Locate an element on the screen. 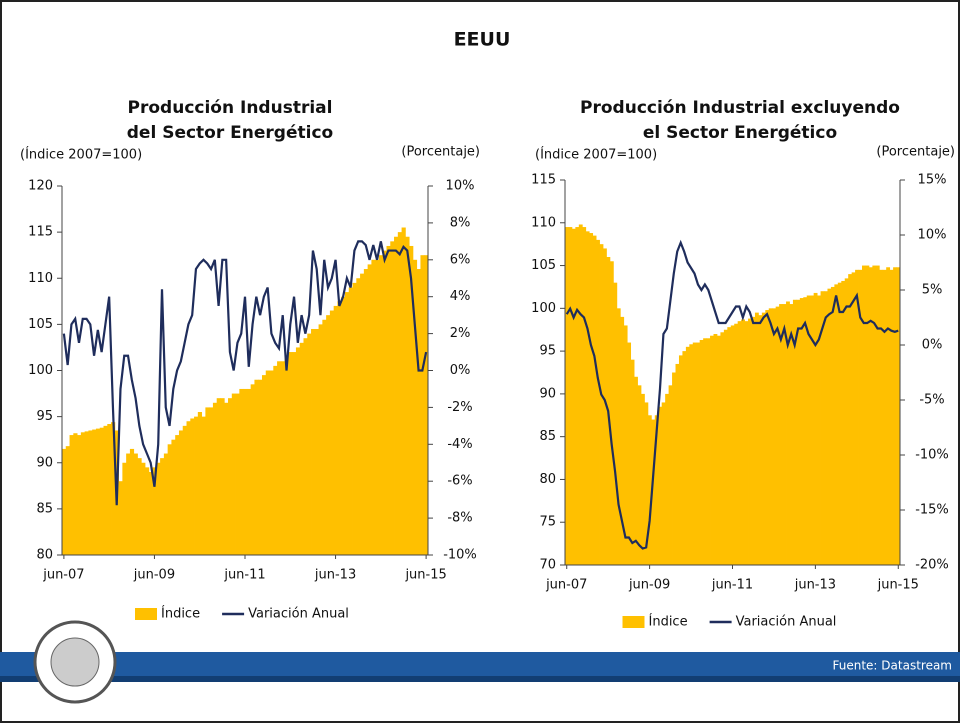 The image size is (960, 723). legend-label: Índice is located at coordinates (180, 614).